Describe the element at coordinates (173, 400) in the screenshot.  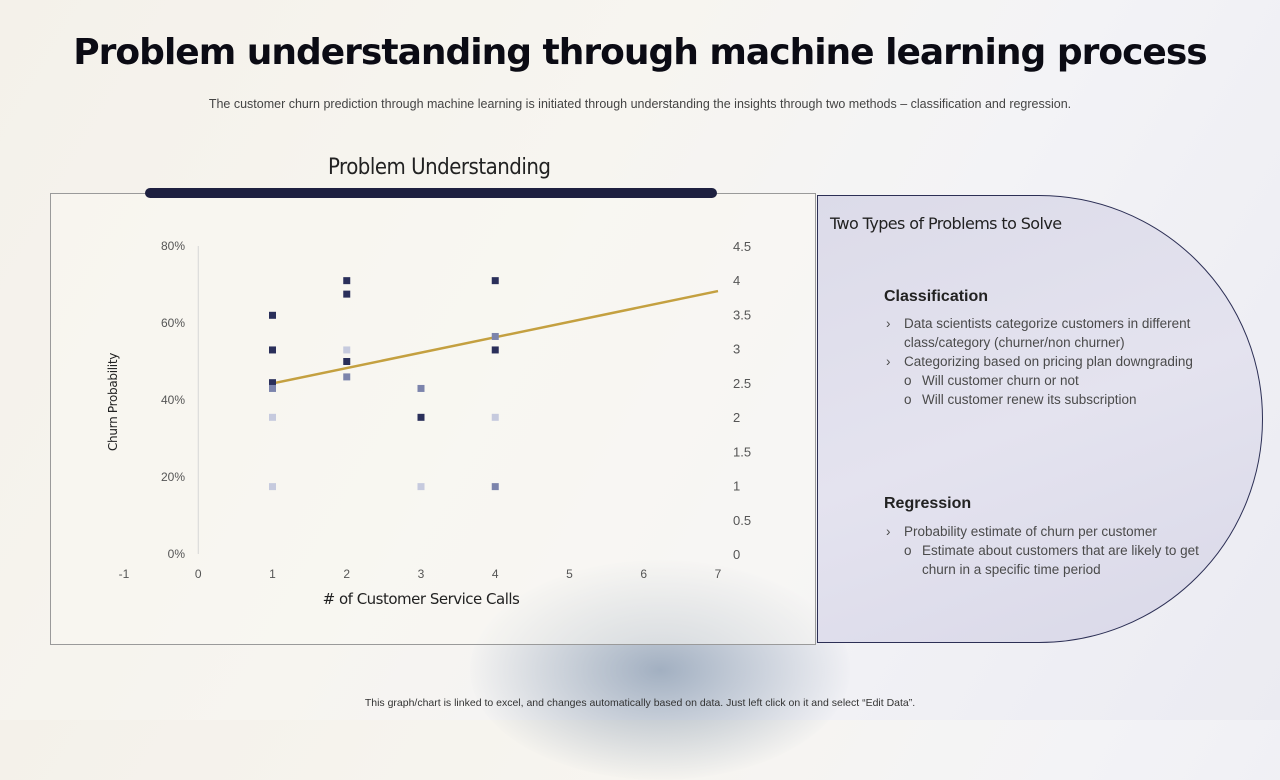
I see `y-left-tick-label: 40%` at that location.